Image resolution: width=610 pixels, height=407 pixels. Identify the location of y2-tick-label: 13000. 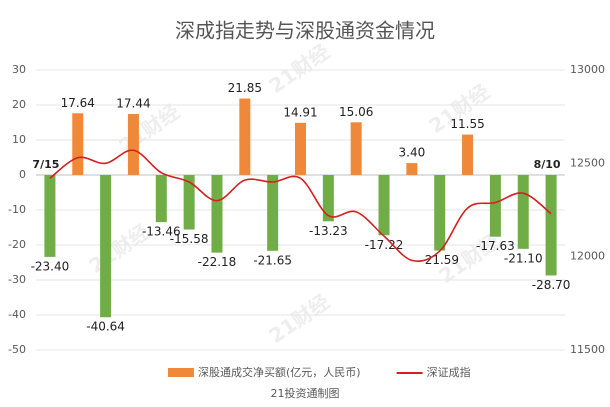
(587, 69).